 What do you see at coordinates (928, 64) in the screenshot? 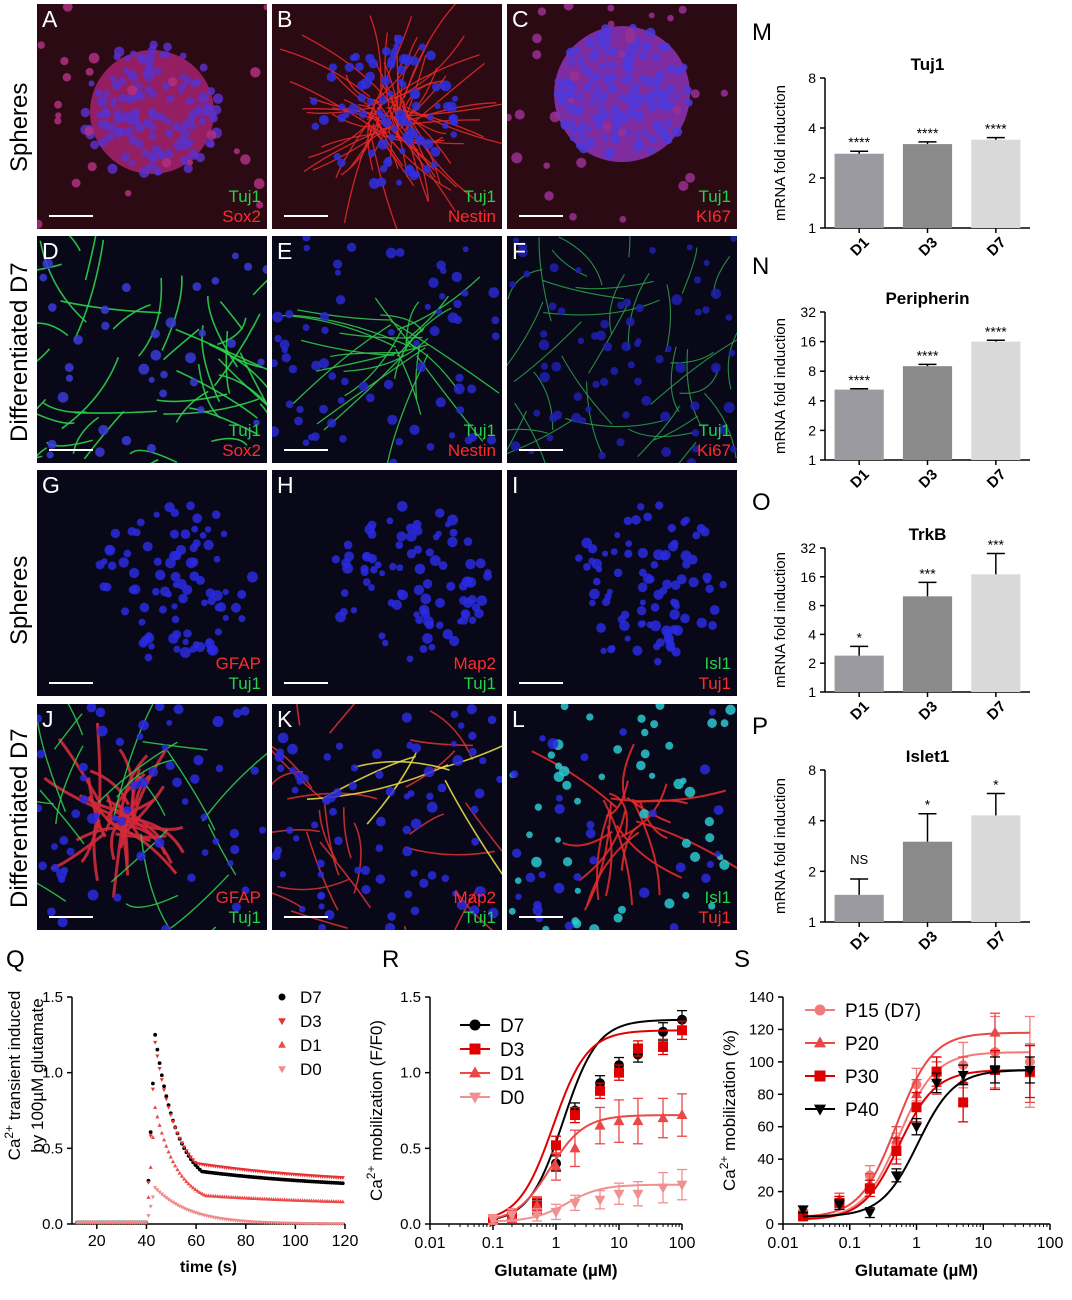
I see `chart-title: Tuj1` at bounding box center [928, 64].